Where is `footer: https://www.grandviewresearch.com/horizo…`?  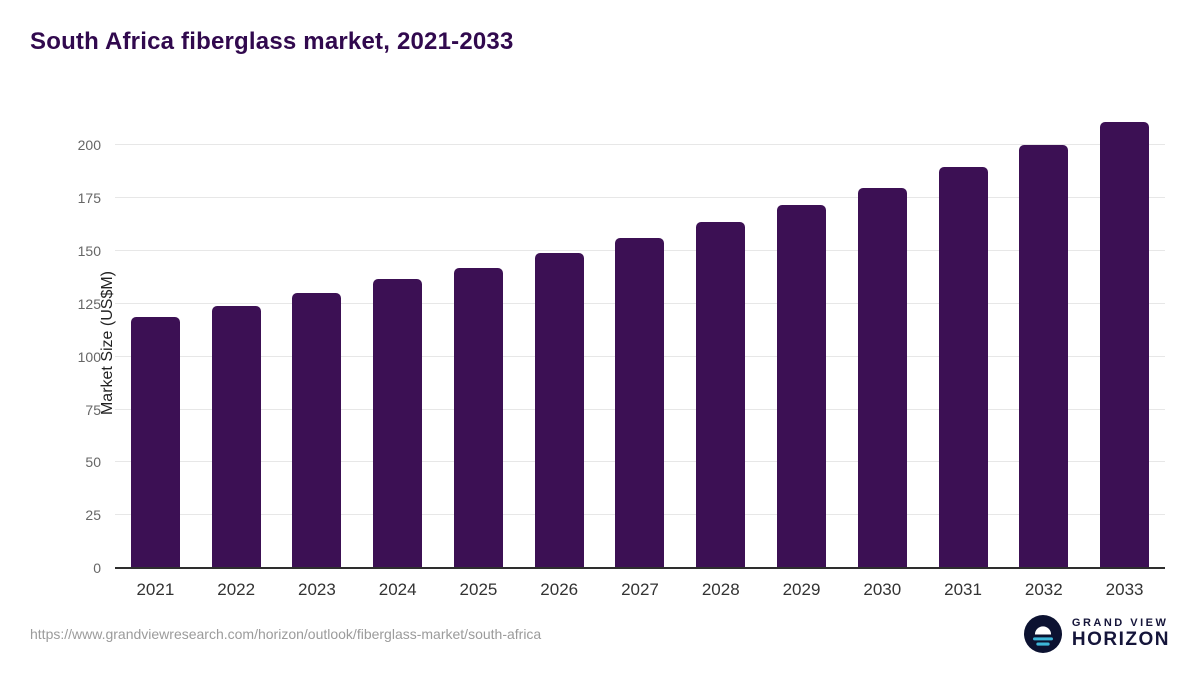 footer: https://www.grandviewresearch.com/horizo… is located at coordinates (600, 645).